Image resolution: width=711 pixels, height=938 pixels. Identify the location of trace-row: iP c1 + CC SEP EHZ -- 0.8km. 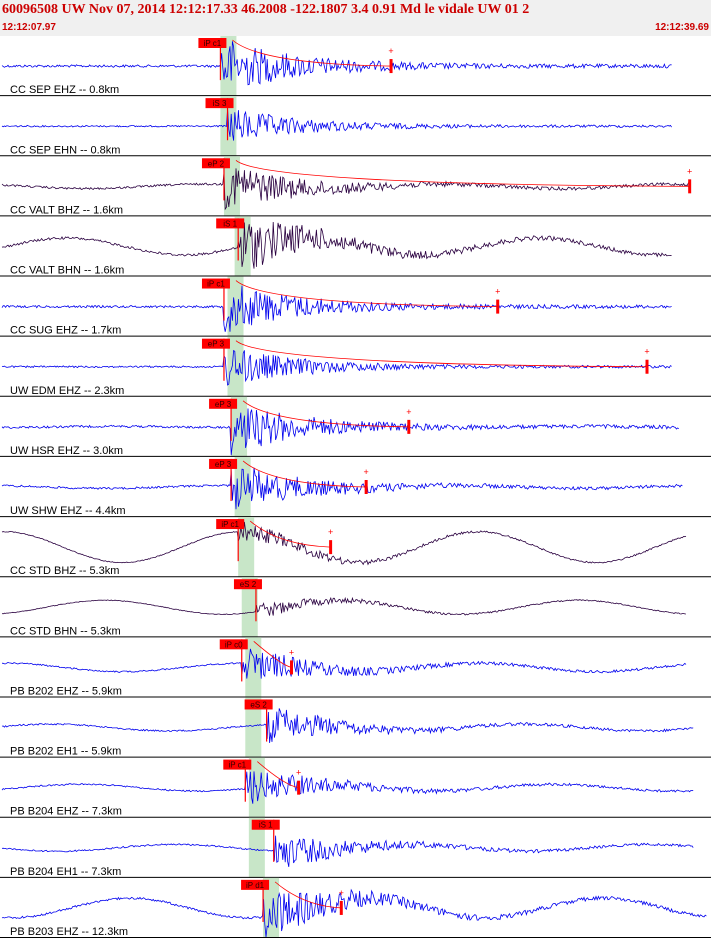
(355, 66).